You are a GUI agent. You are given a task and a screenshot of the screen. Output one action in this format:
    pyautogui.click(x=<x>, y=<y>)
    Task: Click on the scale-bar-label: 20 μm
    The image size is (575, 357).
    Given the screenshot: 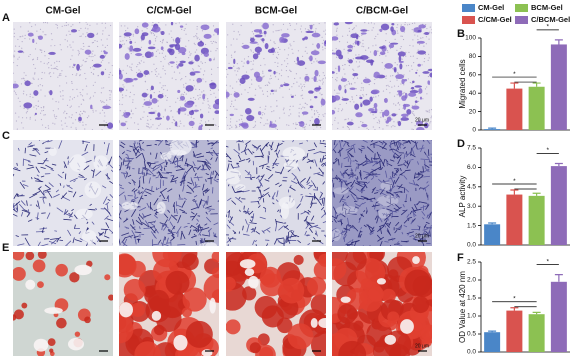 What is the action you would take?
    pyautogui.click(x=422, y=236)
    